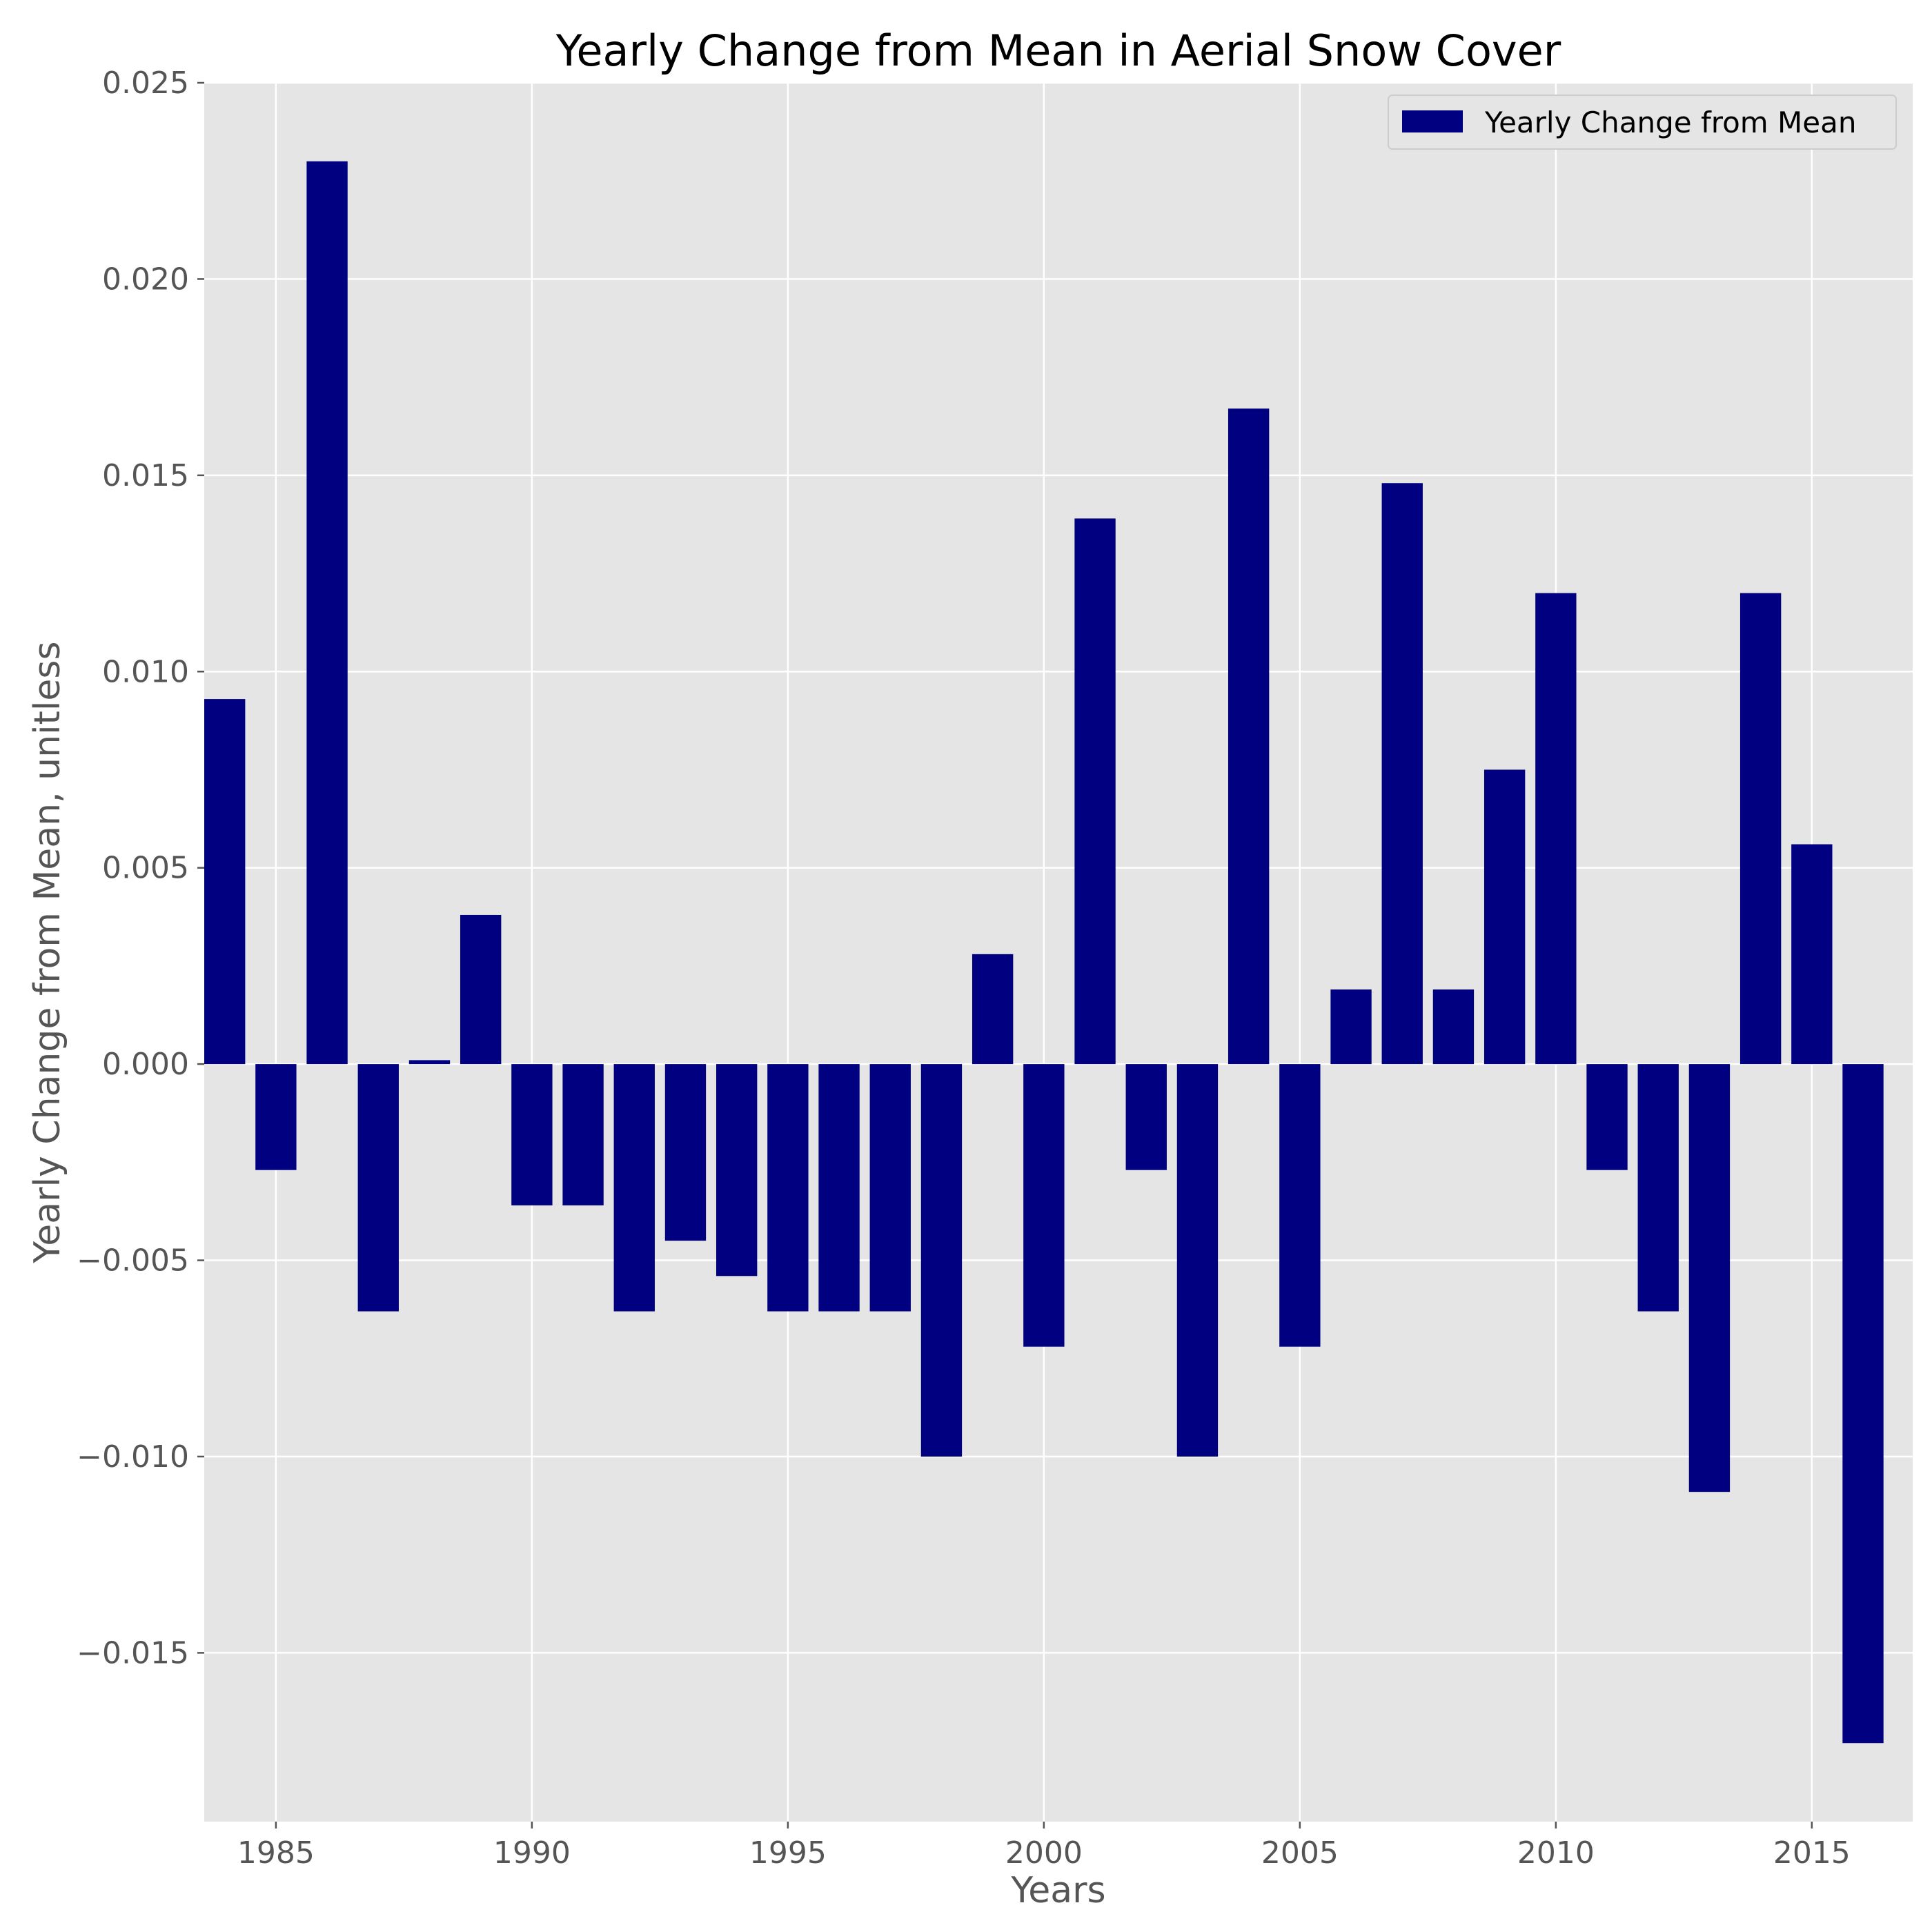 The height and width of the screenshot is (1932, 1932). Describe the element at coordinates (1556, 829) in the screenshot. I see `bar-2010` at that location.